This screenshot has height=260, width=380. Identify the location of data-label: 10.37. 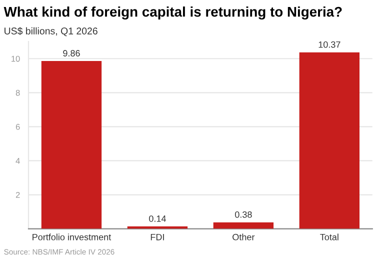
(329, 44).